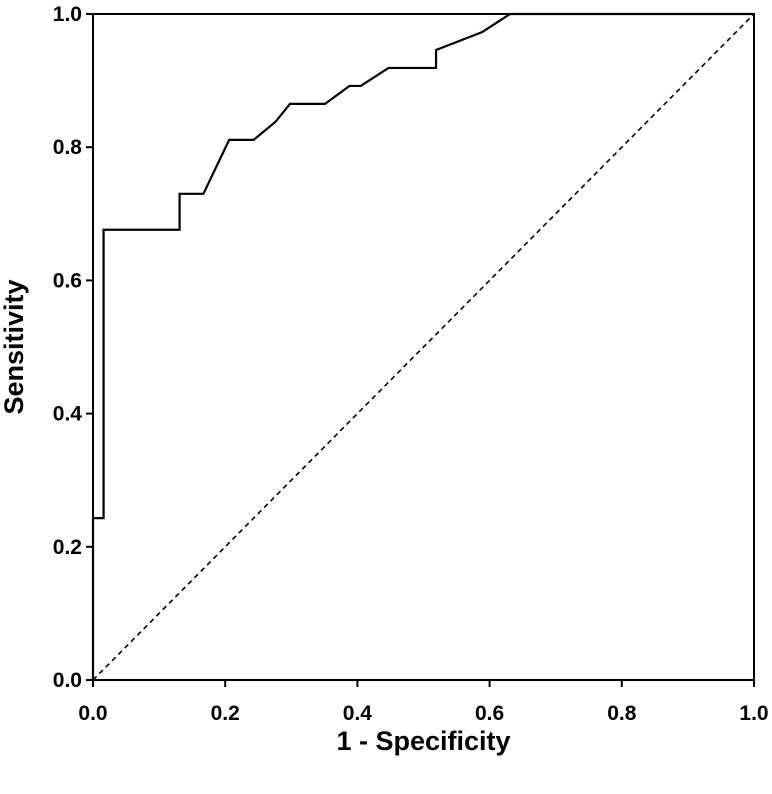  I want to click on y-axis-ticks: 0.0 0.2 0.4 0.6 0.8 1.0, so click(73, 347).